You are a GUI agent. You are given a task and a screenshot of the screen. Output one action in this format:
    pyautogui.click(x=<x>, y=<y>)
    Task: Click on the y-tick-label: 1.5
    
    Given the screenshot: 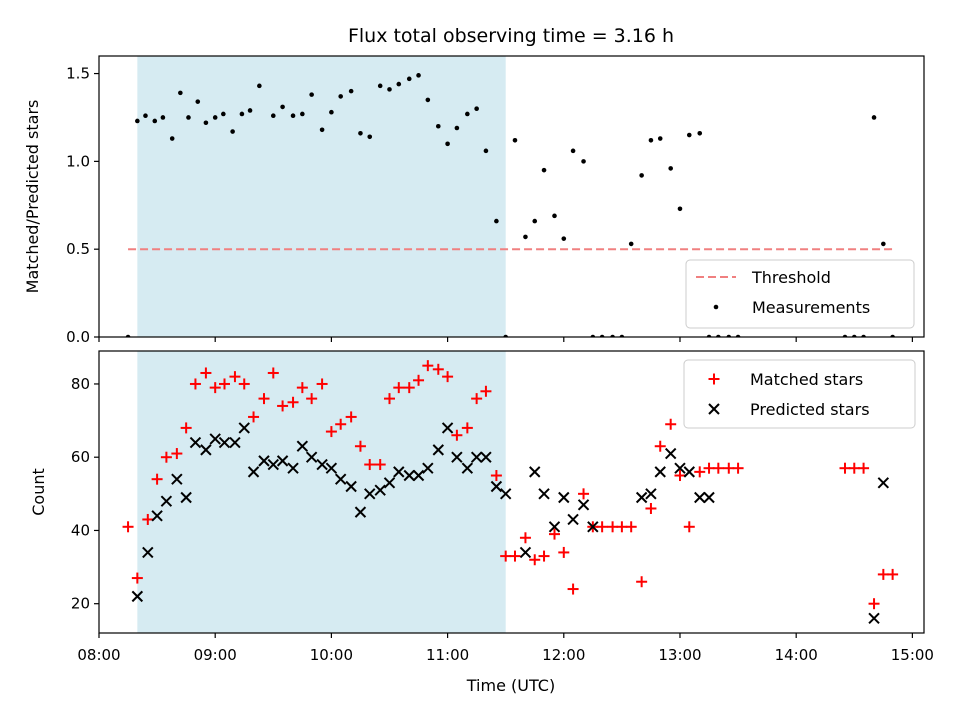 What is the action you would take?
    pyautogui.click(x=78, y=74)
    